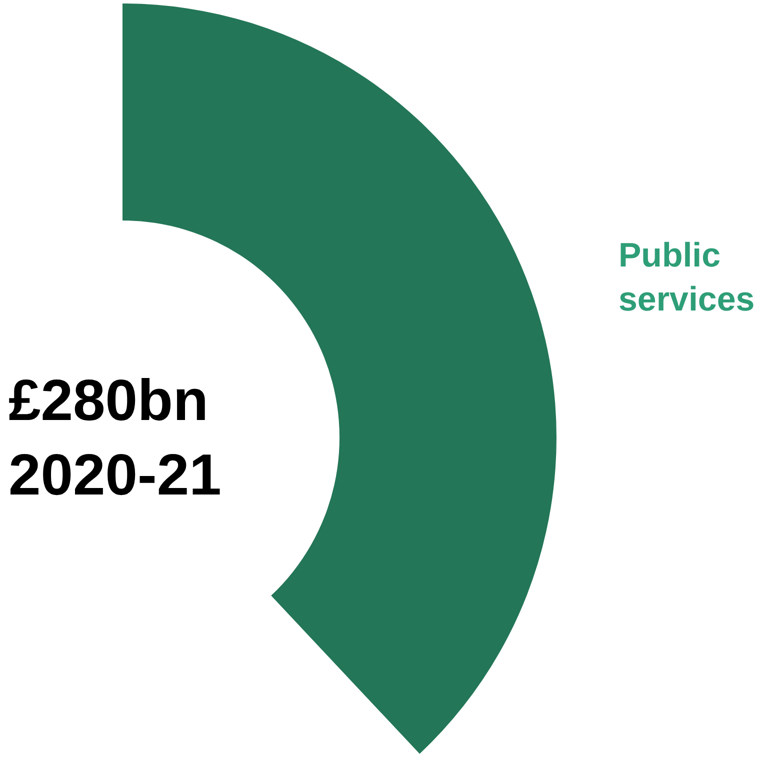 This screenshot has height=757, width=765. What do you see at coordinates (108, 400) in the screenshot?
I see `text: £280bn` at bounding box center [108, 400].